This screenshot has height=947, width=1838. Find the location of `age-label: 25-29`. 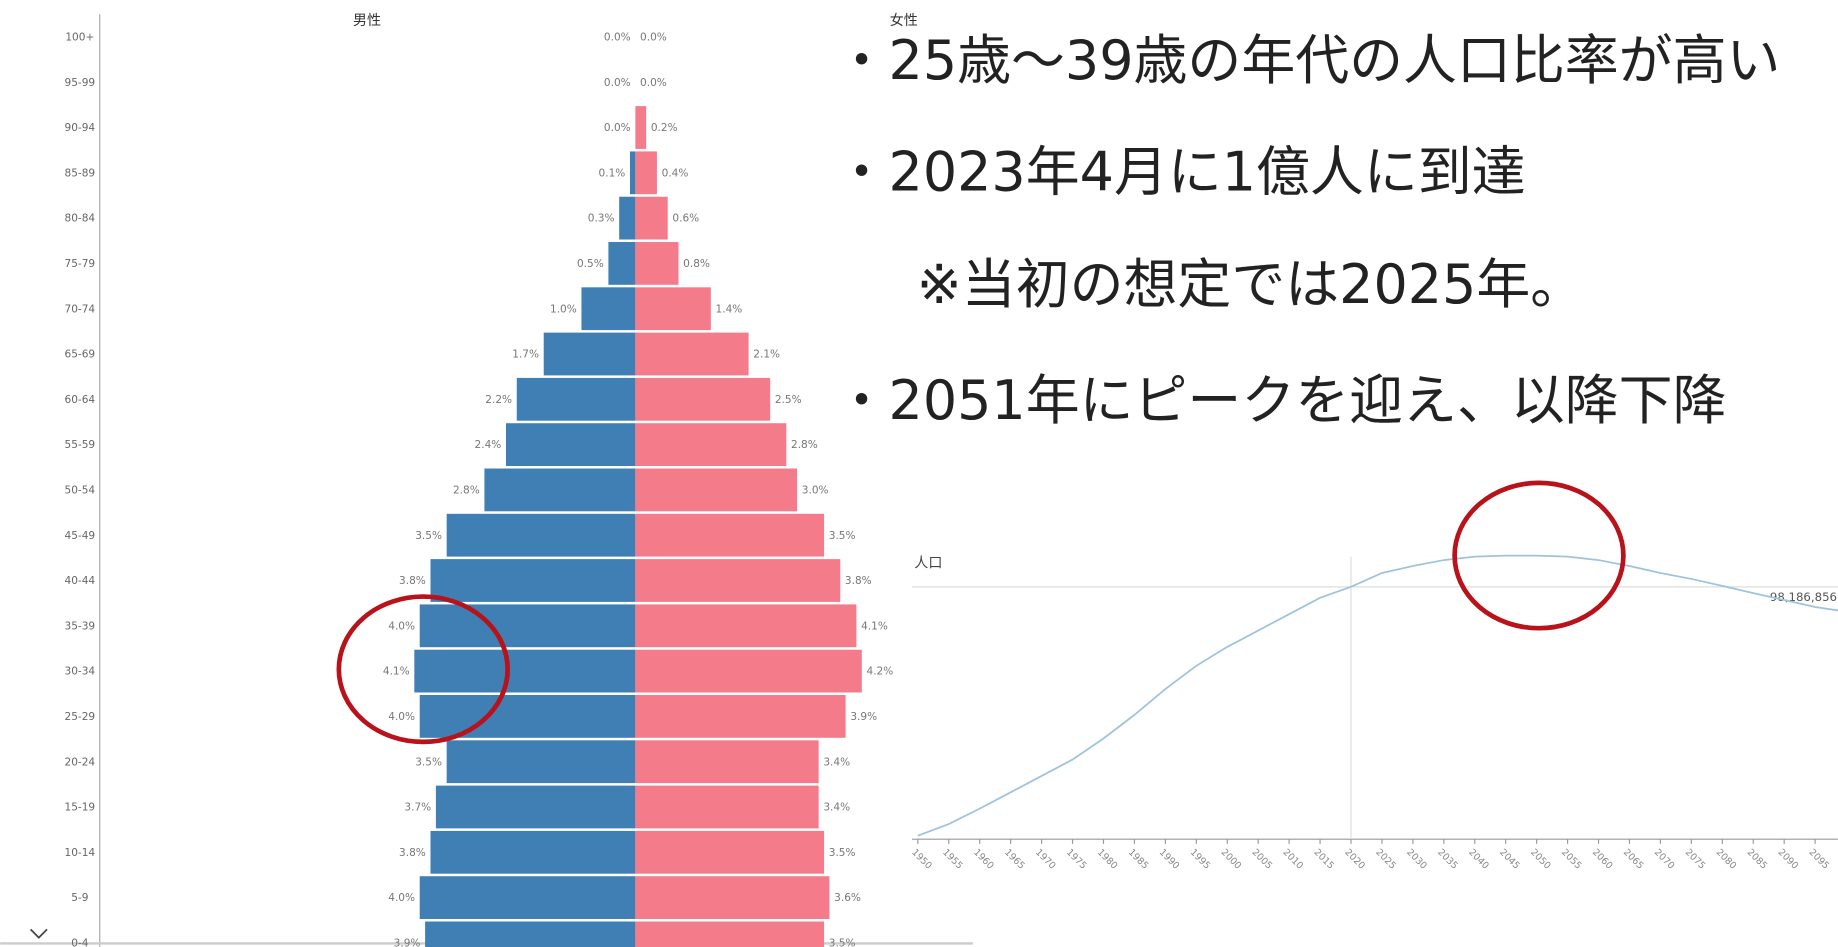

age-label: 25-29 is located at coordinates (80, 717).